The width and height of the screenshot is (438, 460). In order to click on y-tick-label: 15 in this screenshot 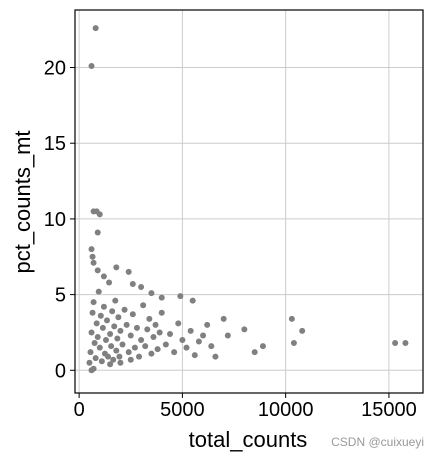, I will do `click(55, 144)`.